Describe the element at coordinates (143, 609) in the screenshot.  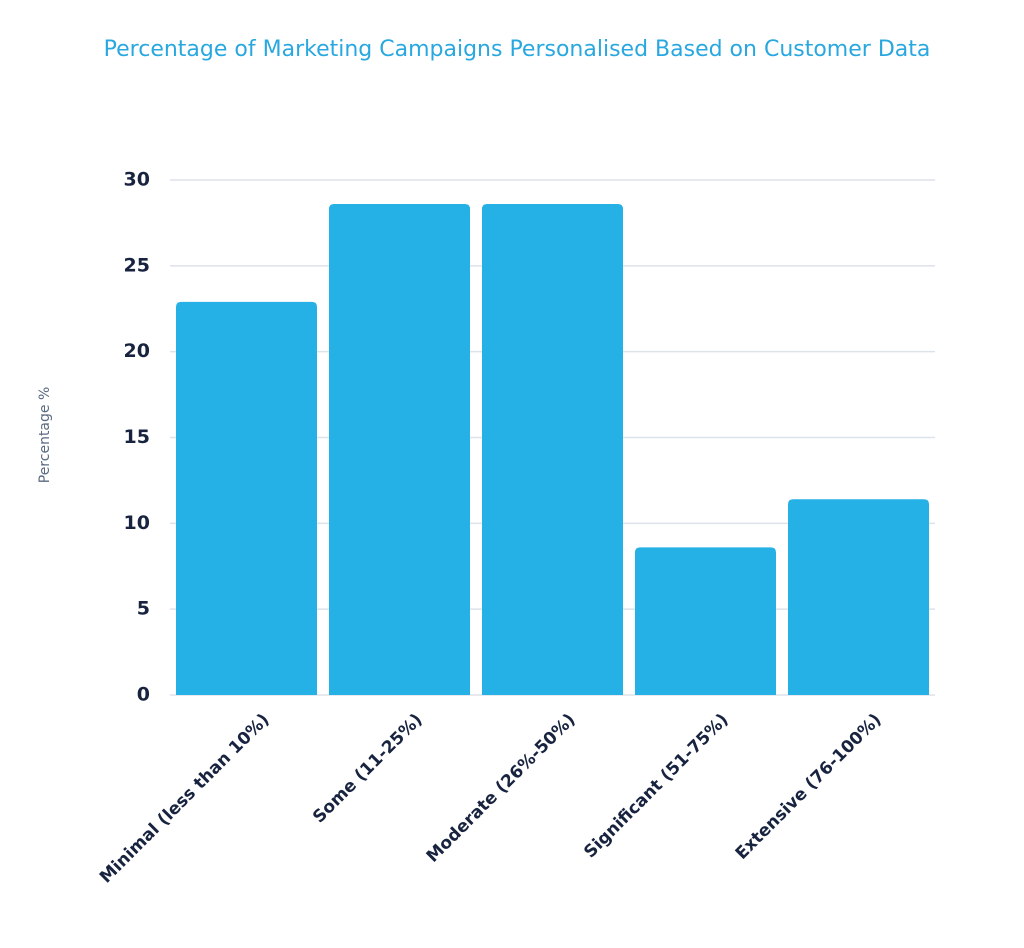
I see `y-tick-label: 5` at that location.